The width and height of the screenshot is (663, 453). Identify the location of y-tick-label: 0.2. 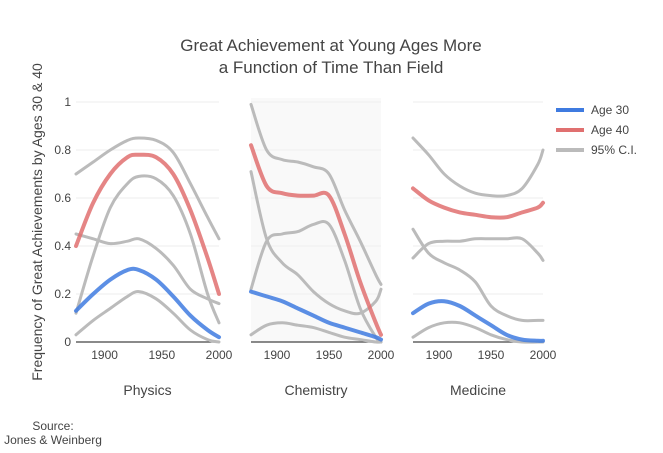
(62, 294).